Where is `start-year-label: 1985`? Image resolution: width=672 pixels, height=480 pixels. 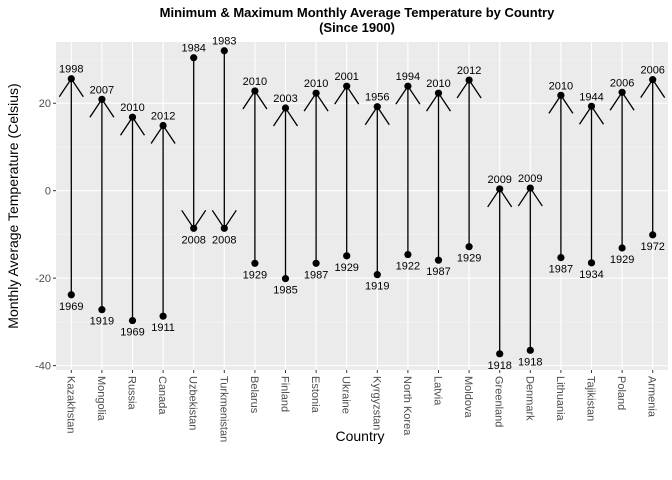
start-year-label: 1985 is located at coordinates (285, 291).